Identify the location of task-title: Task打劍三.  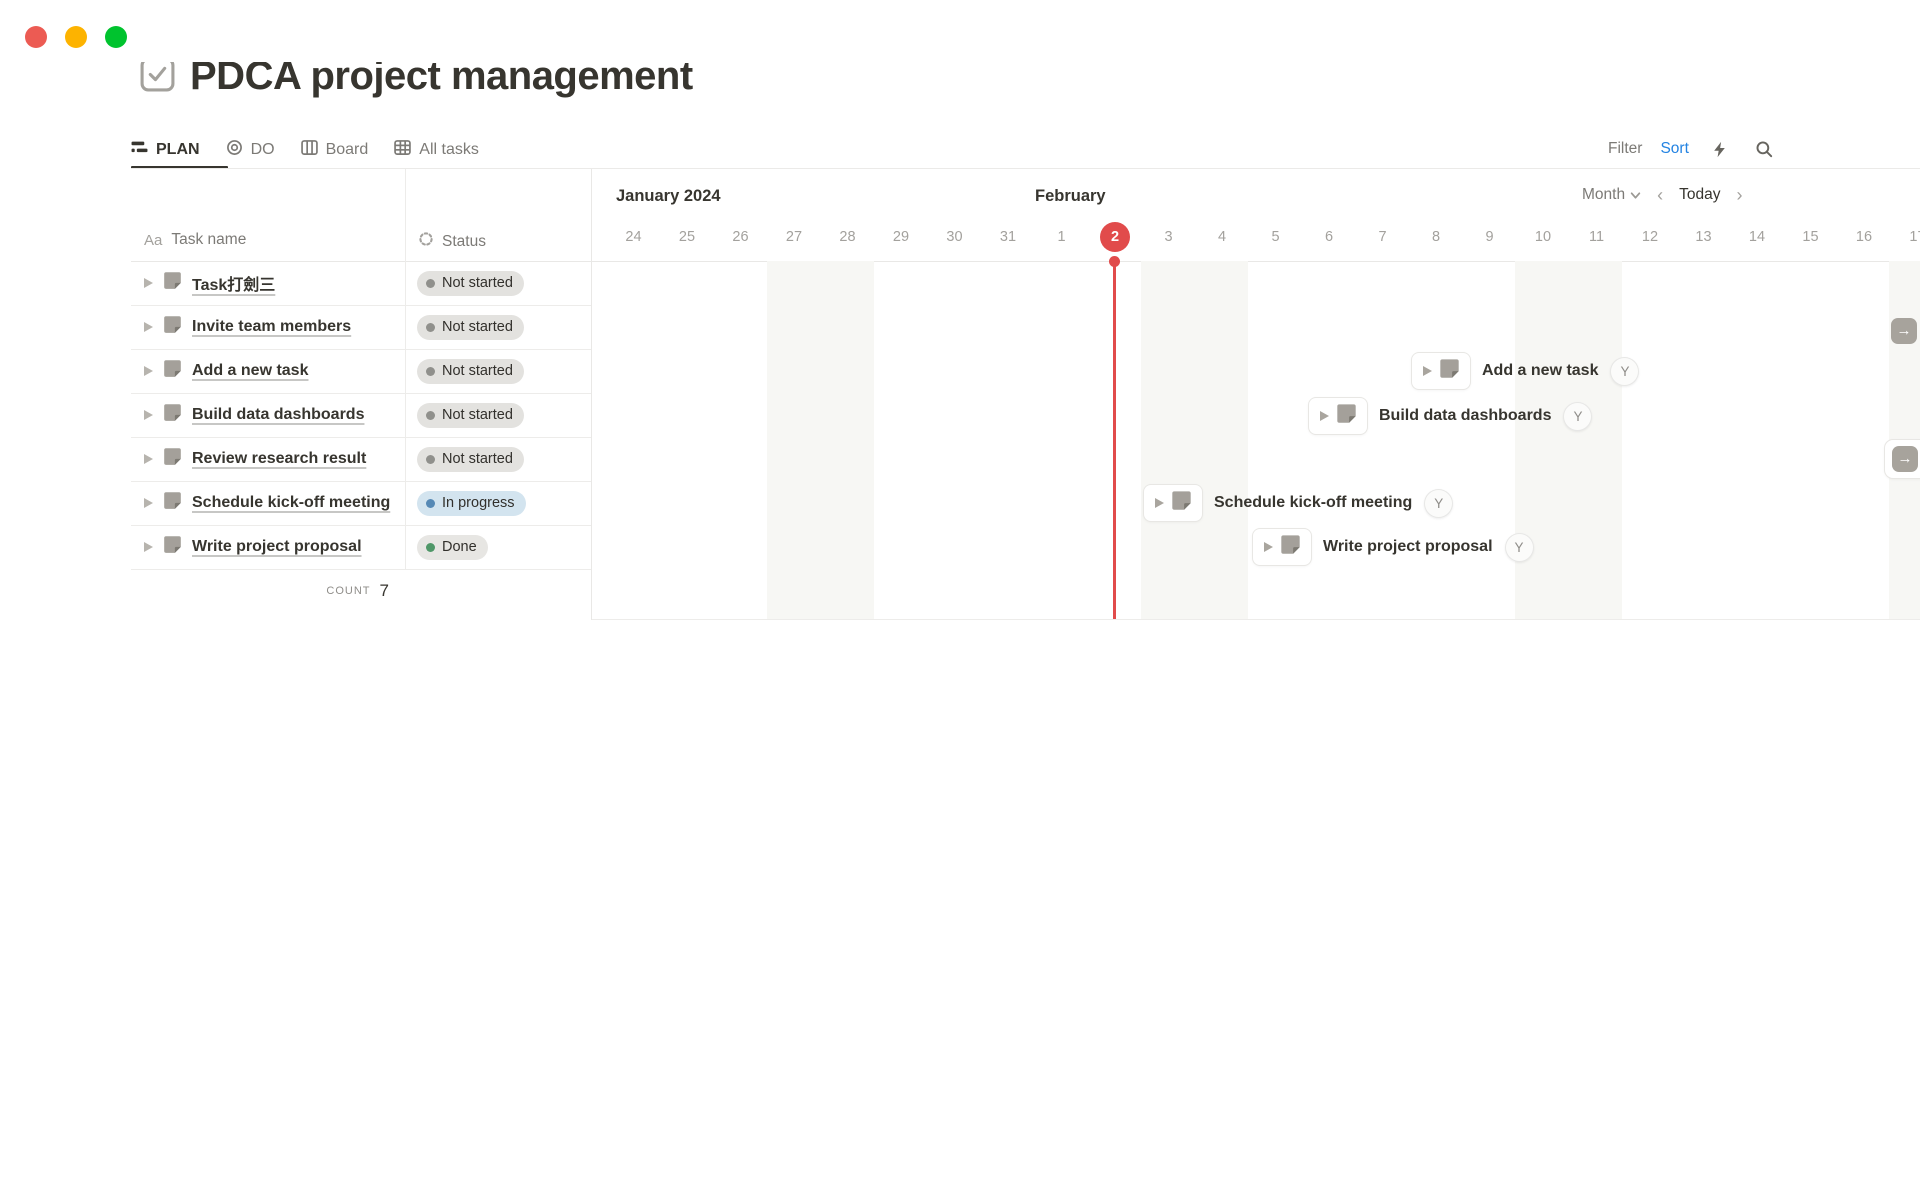
(234, 285).